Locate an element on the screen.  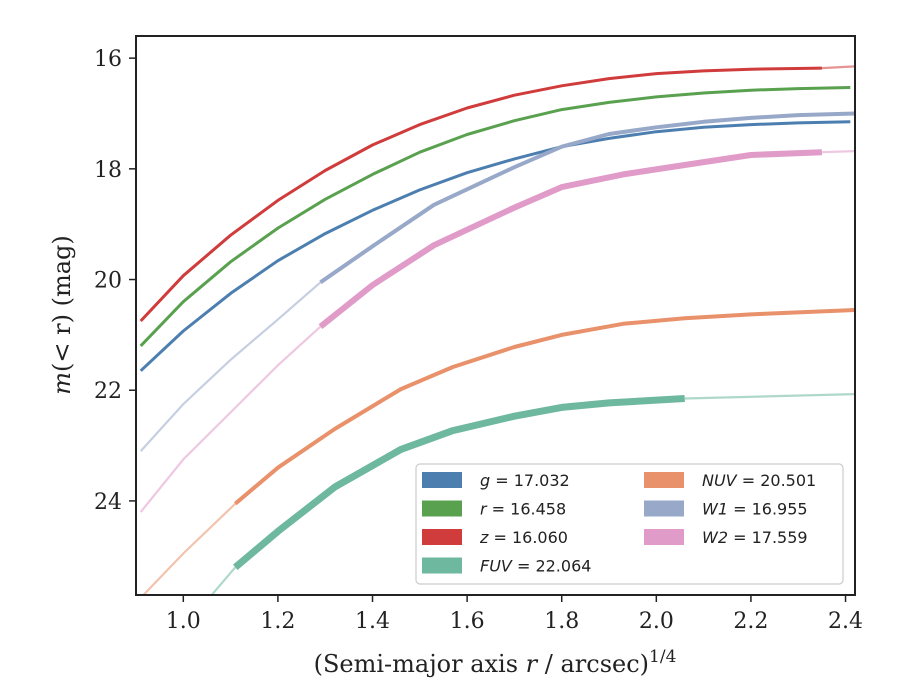
series-fuv-line is located at coordinates (459, 482).